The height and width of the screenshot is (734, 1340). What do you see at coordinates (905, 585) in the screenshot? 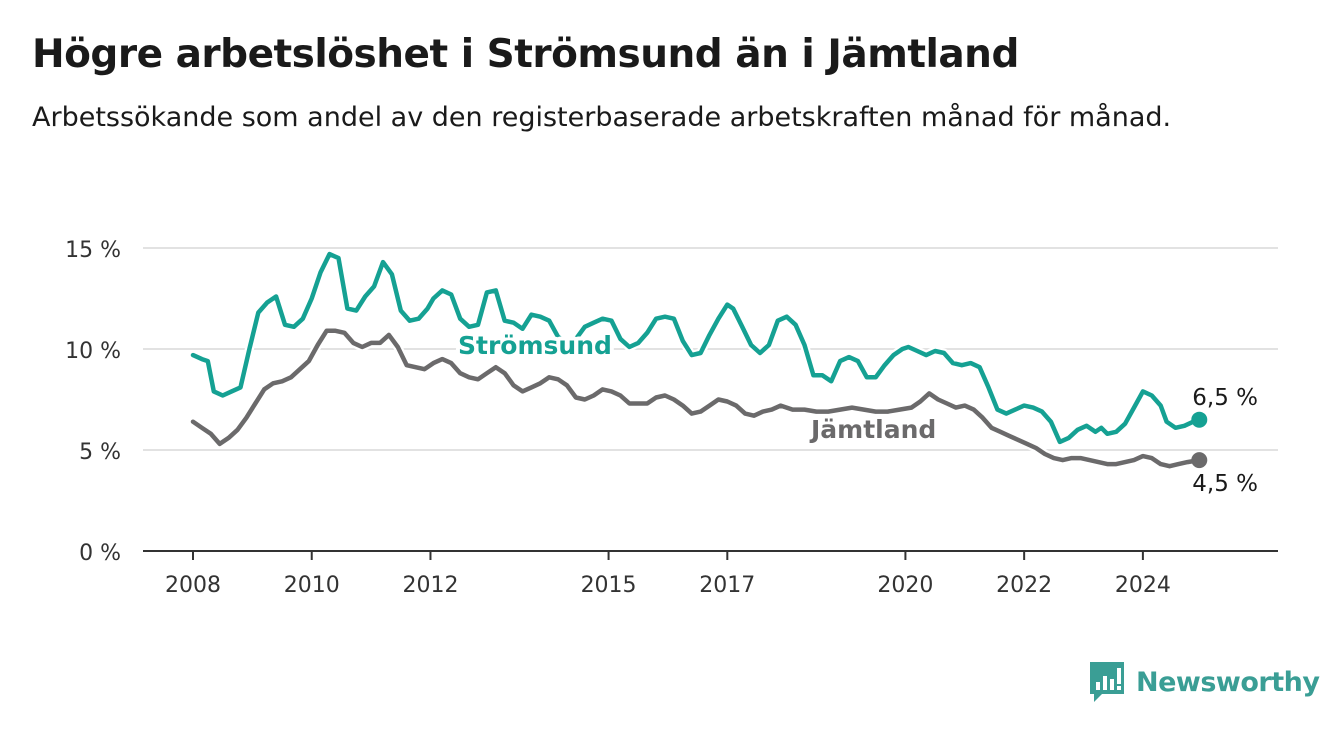
I see `x-tick-label: 2020` at bounding box center [905, 585].